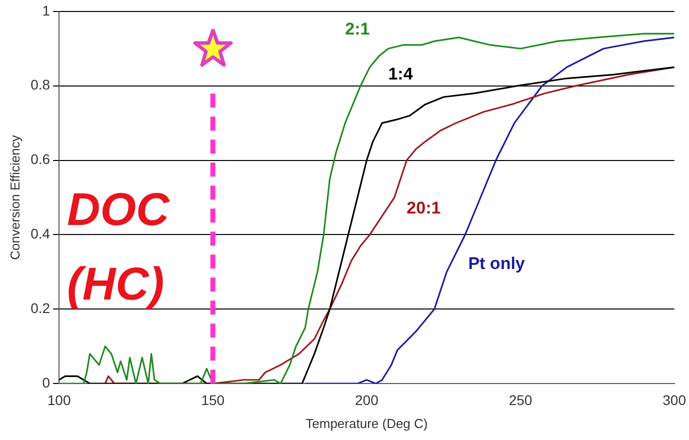 This screenshot has width=689, height=440. I want to click on series-label: Pt only, so click(497, 264).